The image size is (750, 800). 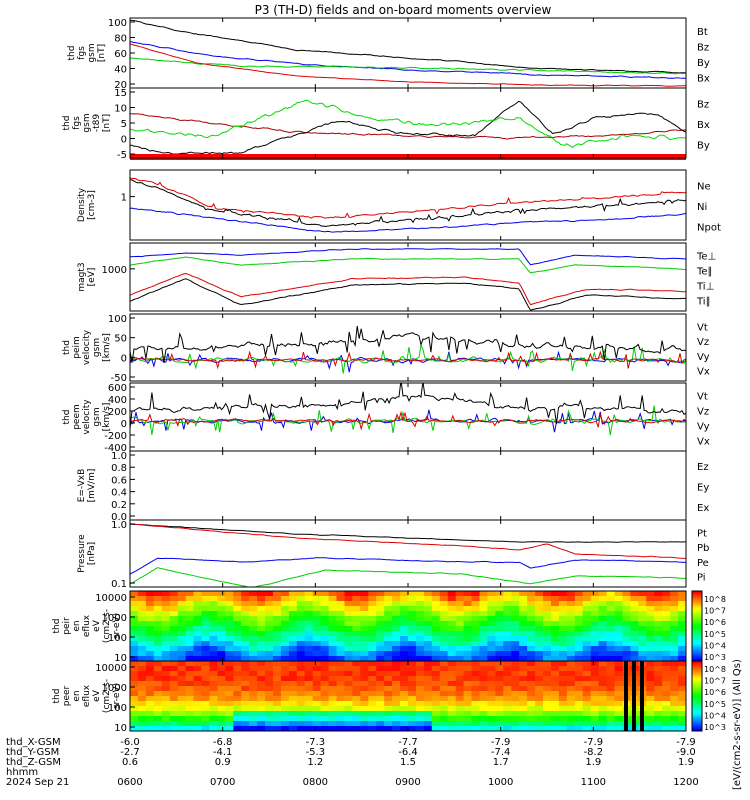 I want to click on time-row-value: -9.0, so click(x=686, y=752).